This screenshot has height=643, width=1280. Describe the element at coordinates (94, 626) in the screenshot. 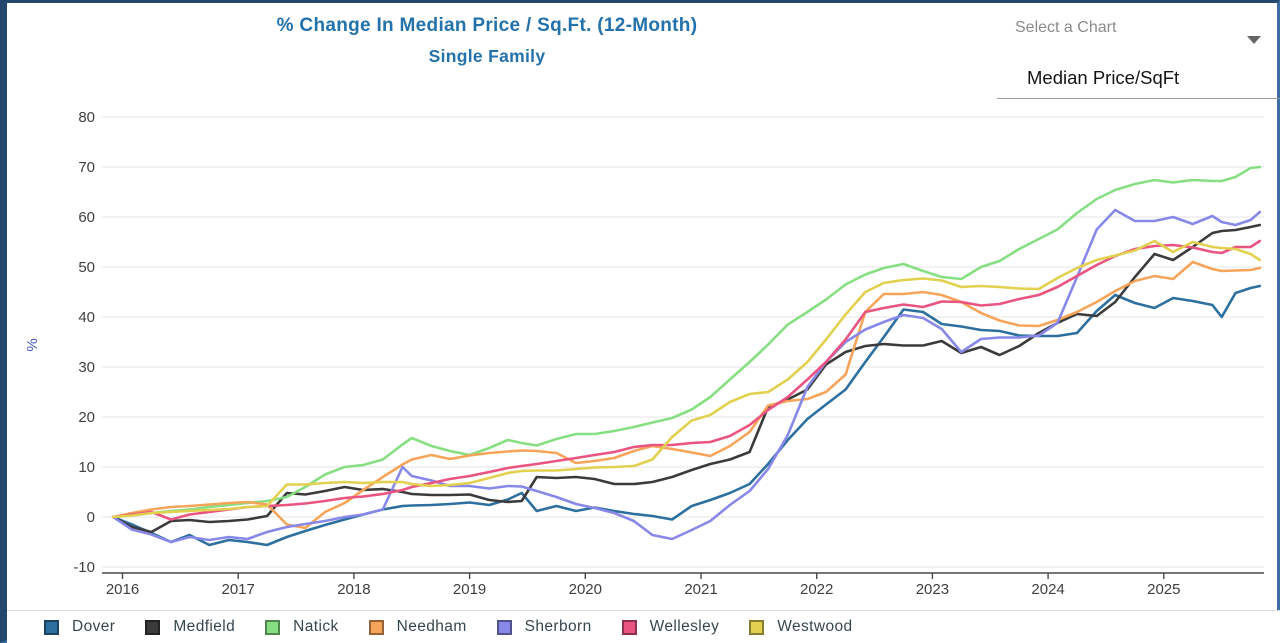

I see `legend-item-label: Dover` at that location.